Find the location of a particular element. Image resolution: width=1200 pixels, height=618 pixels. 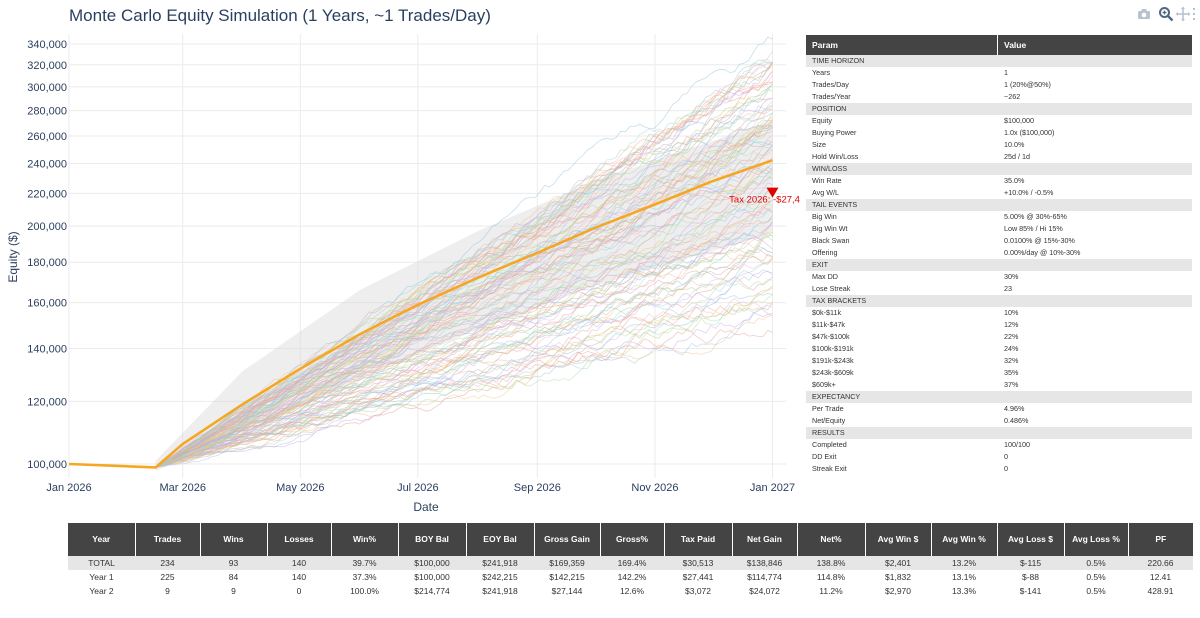

y-tick-label: 260,000 is located at coordinates (47, 137).